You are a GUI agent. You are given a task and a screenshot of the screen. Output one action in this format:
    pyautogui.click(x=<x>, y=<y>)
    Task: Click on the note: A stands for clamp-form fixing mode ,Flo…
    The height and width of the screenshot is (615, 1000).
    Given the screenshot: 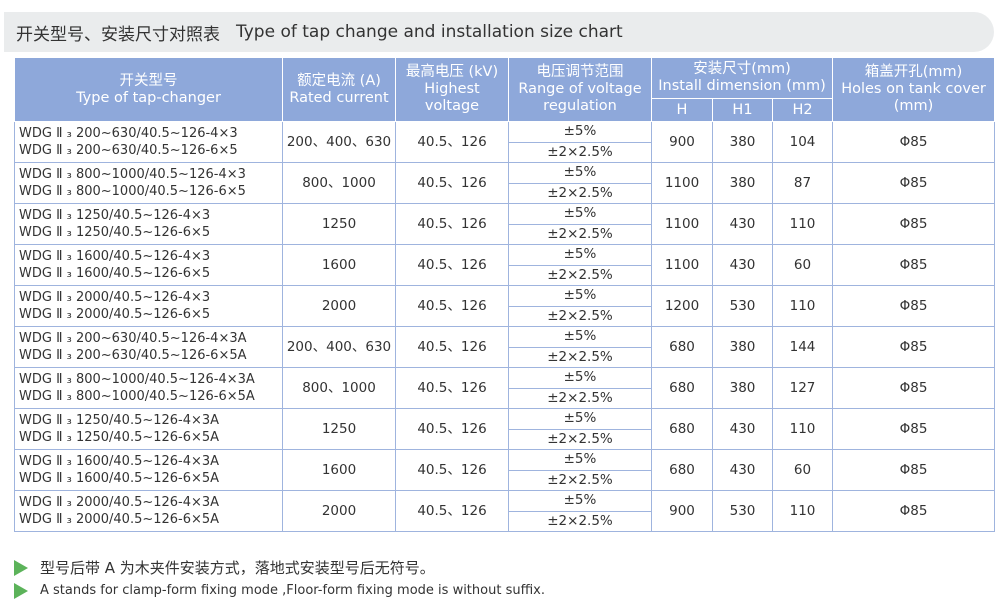 What is the action you would take?
    pyautogui.click(x=279, y=590)
    